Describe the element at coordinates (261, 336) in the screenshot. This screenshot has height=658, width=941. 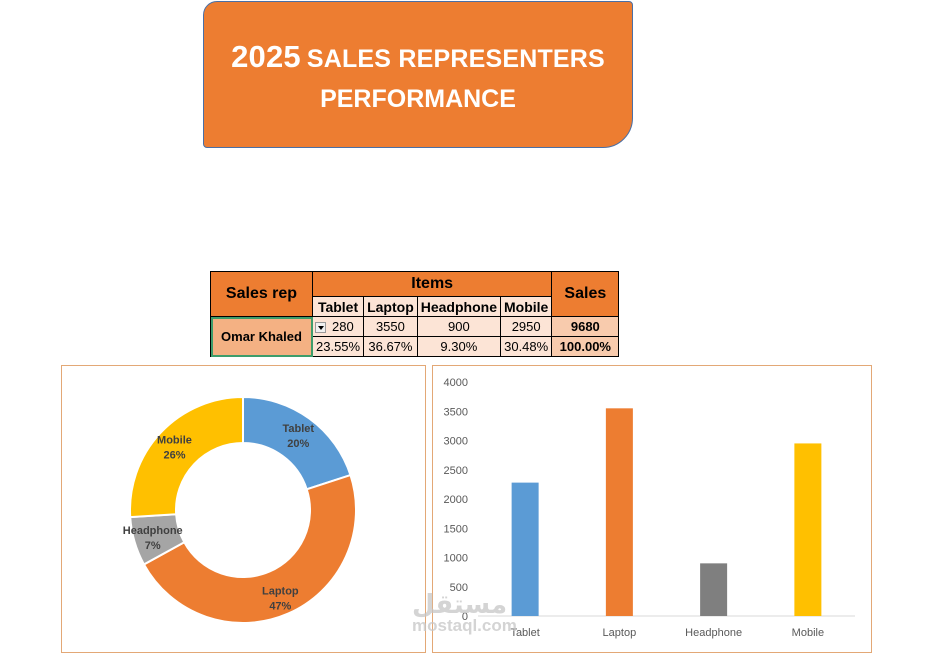
I see `rep-name-cell: Omar Khaled` at that location.